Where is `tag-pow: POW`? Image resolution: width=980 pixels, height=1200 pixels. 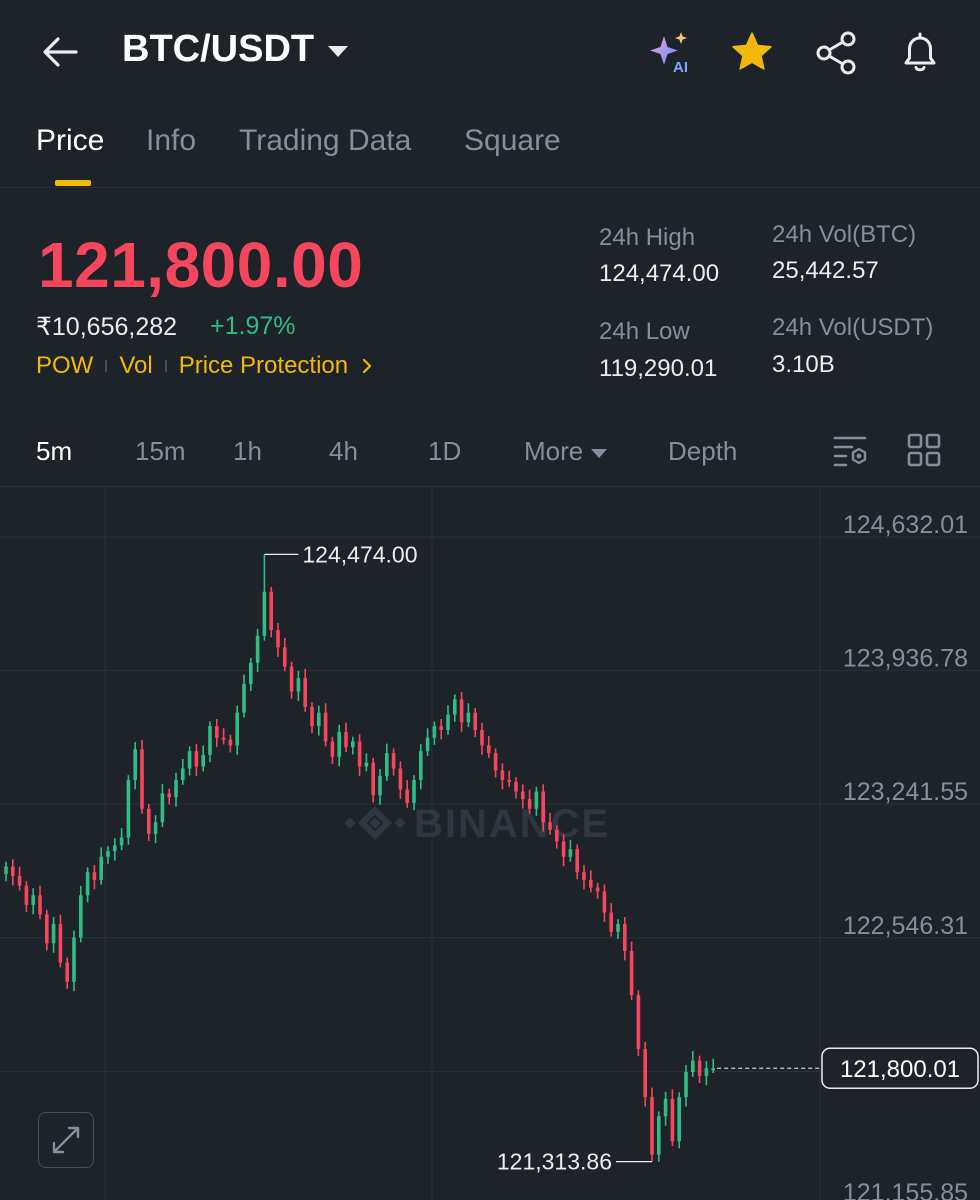
tag-pow: POW is located at coordinates (65, 365).